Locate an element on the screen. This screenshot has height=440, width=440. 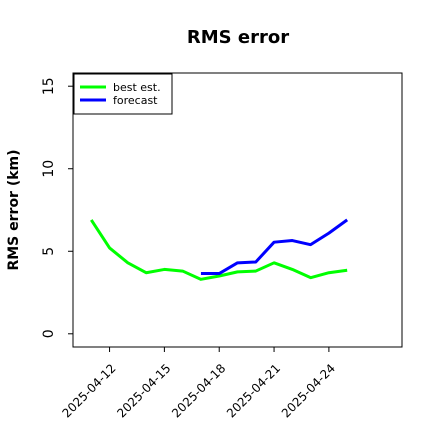
y-tick-label: 0 is located at coordinates (49, 333).